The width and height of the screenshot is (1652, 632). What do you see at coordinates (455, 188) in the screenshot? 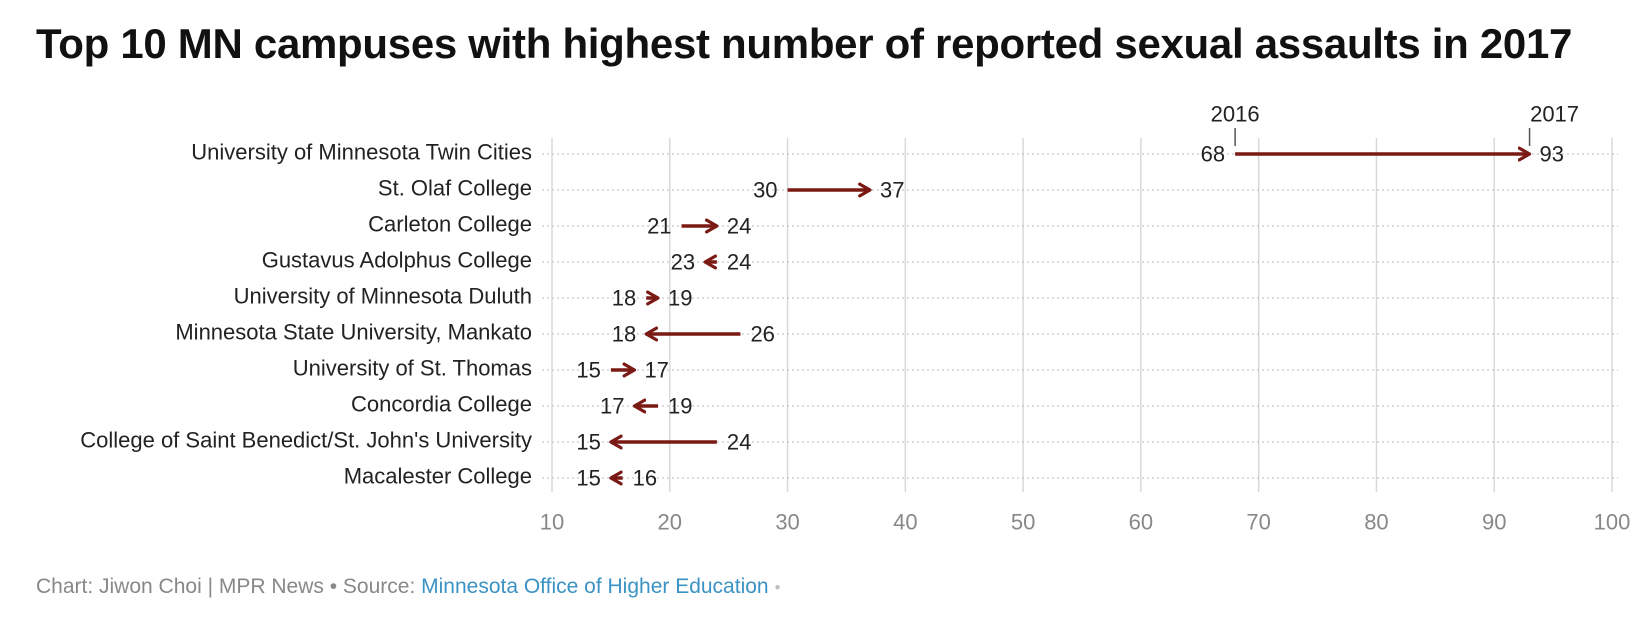
I see `category-label: St. Olaf College` at bounding box center [455, 188].